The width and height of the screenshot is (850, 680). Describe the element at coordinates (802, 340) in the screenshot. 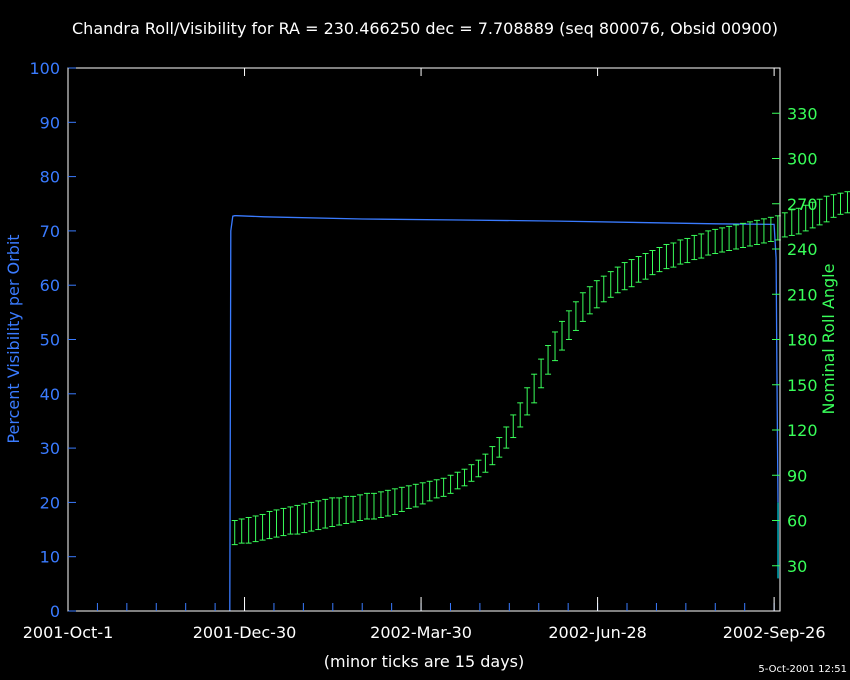

I see `y-tick-label-right: 180` at that location.